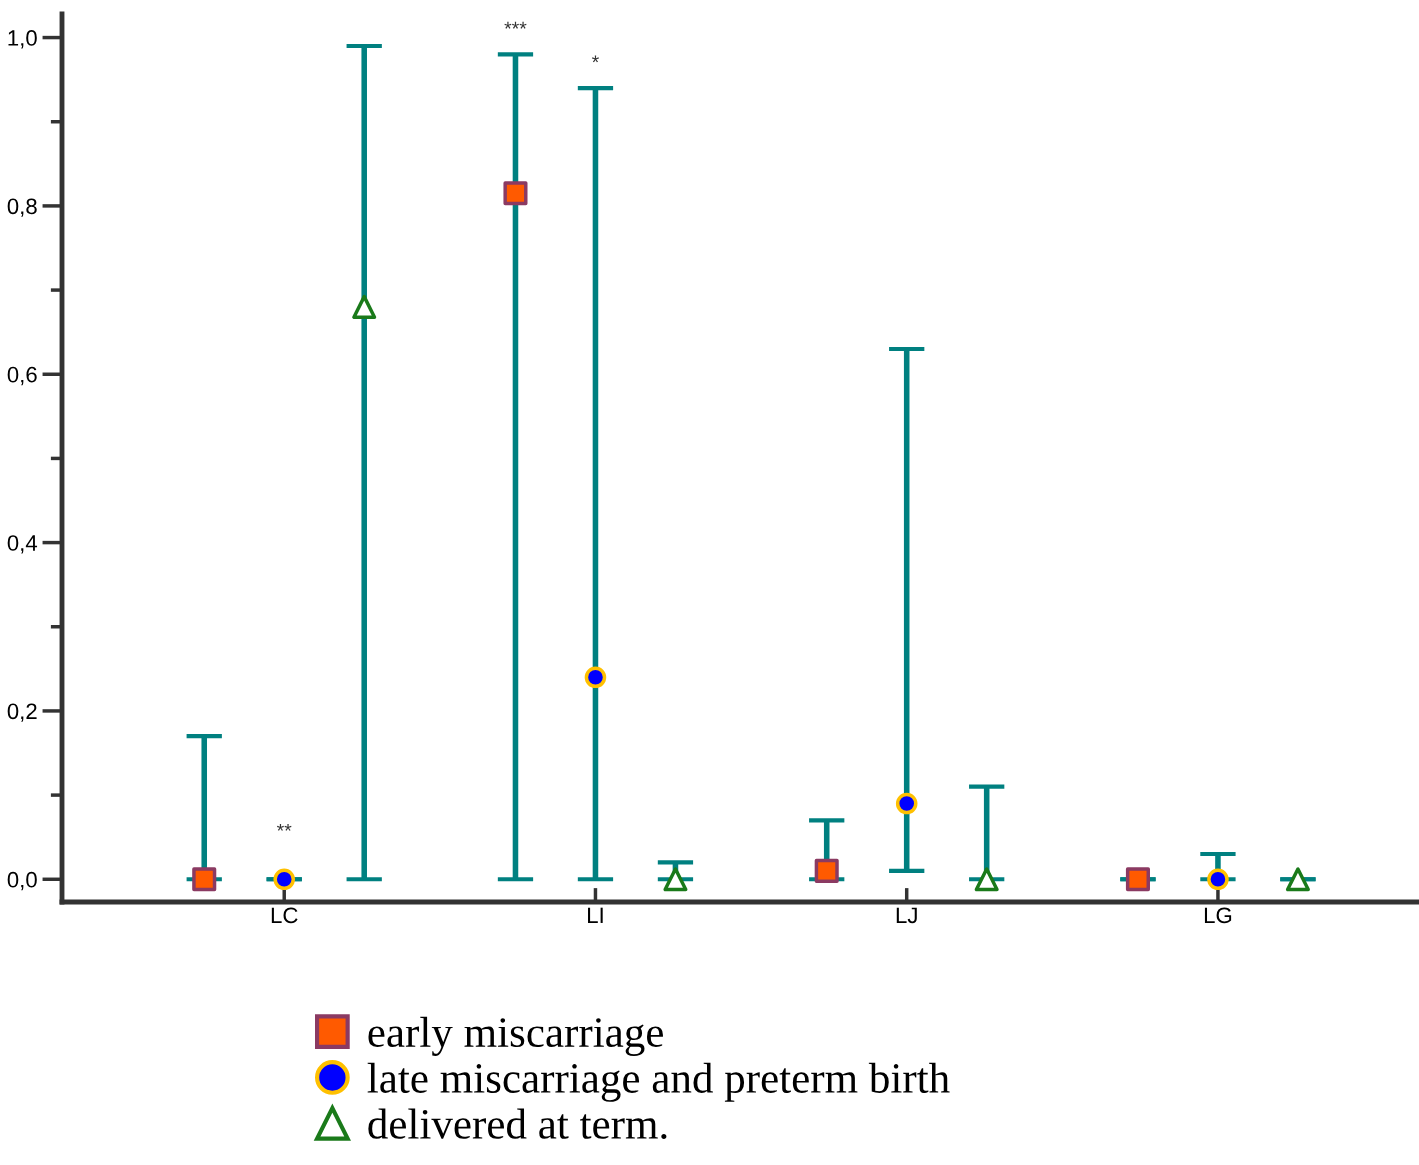 This screenshot has width=1419, height=1165. What do you see at coordinates (595, 915) in the screenshot?
I see `x-tick-label: LI` at bounding box center [595, 915].